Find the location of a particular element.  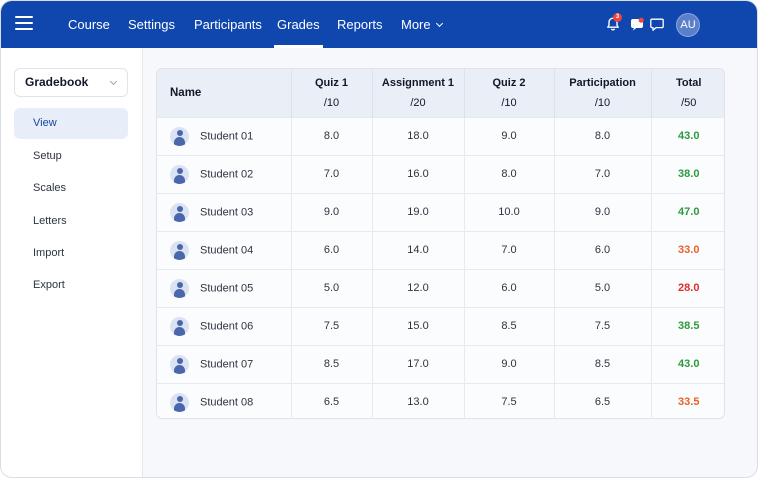

quiz-2-grade: 8.5 is located at coordinates (509, 326).